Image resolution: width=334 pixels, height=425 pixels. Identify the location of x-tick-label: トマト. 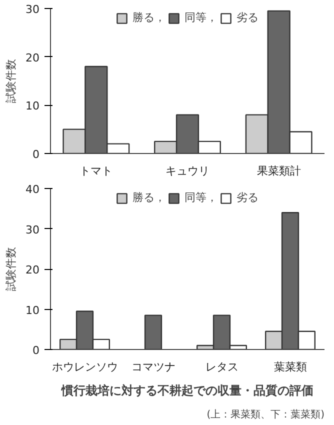
(96, 171).